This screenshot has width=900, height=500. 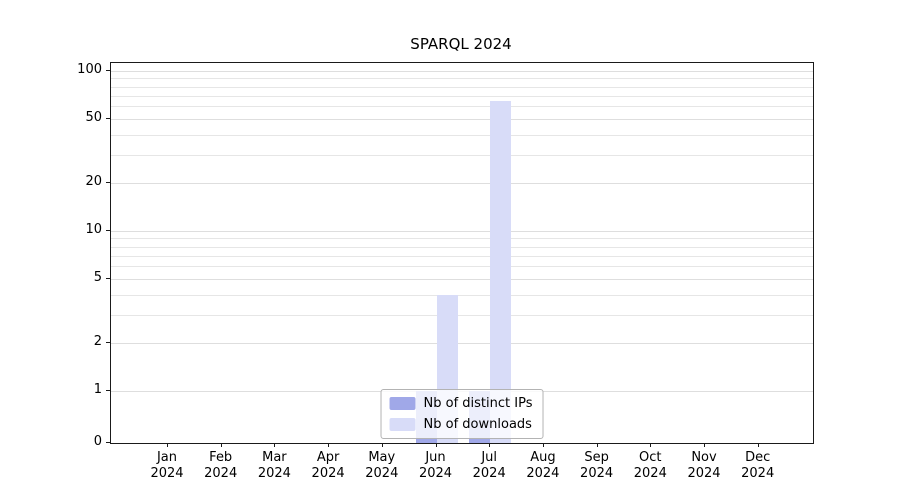 I want to click on y-tick-label: 2, so click(x=97, y=341).